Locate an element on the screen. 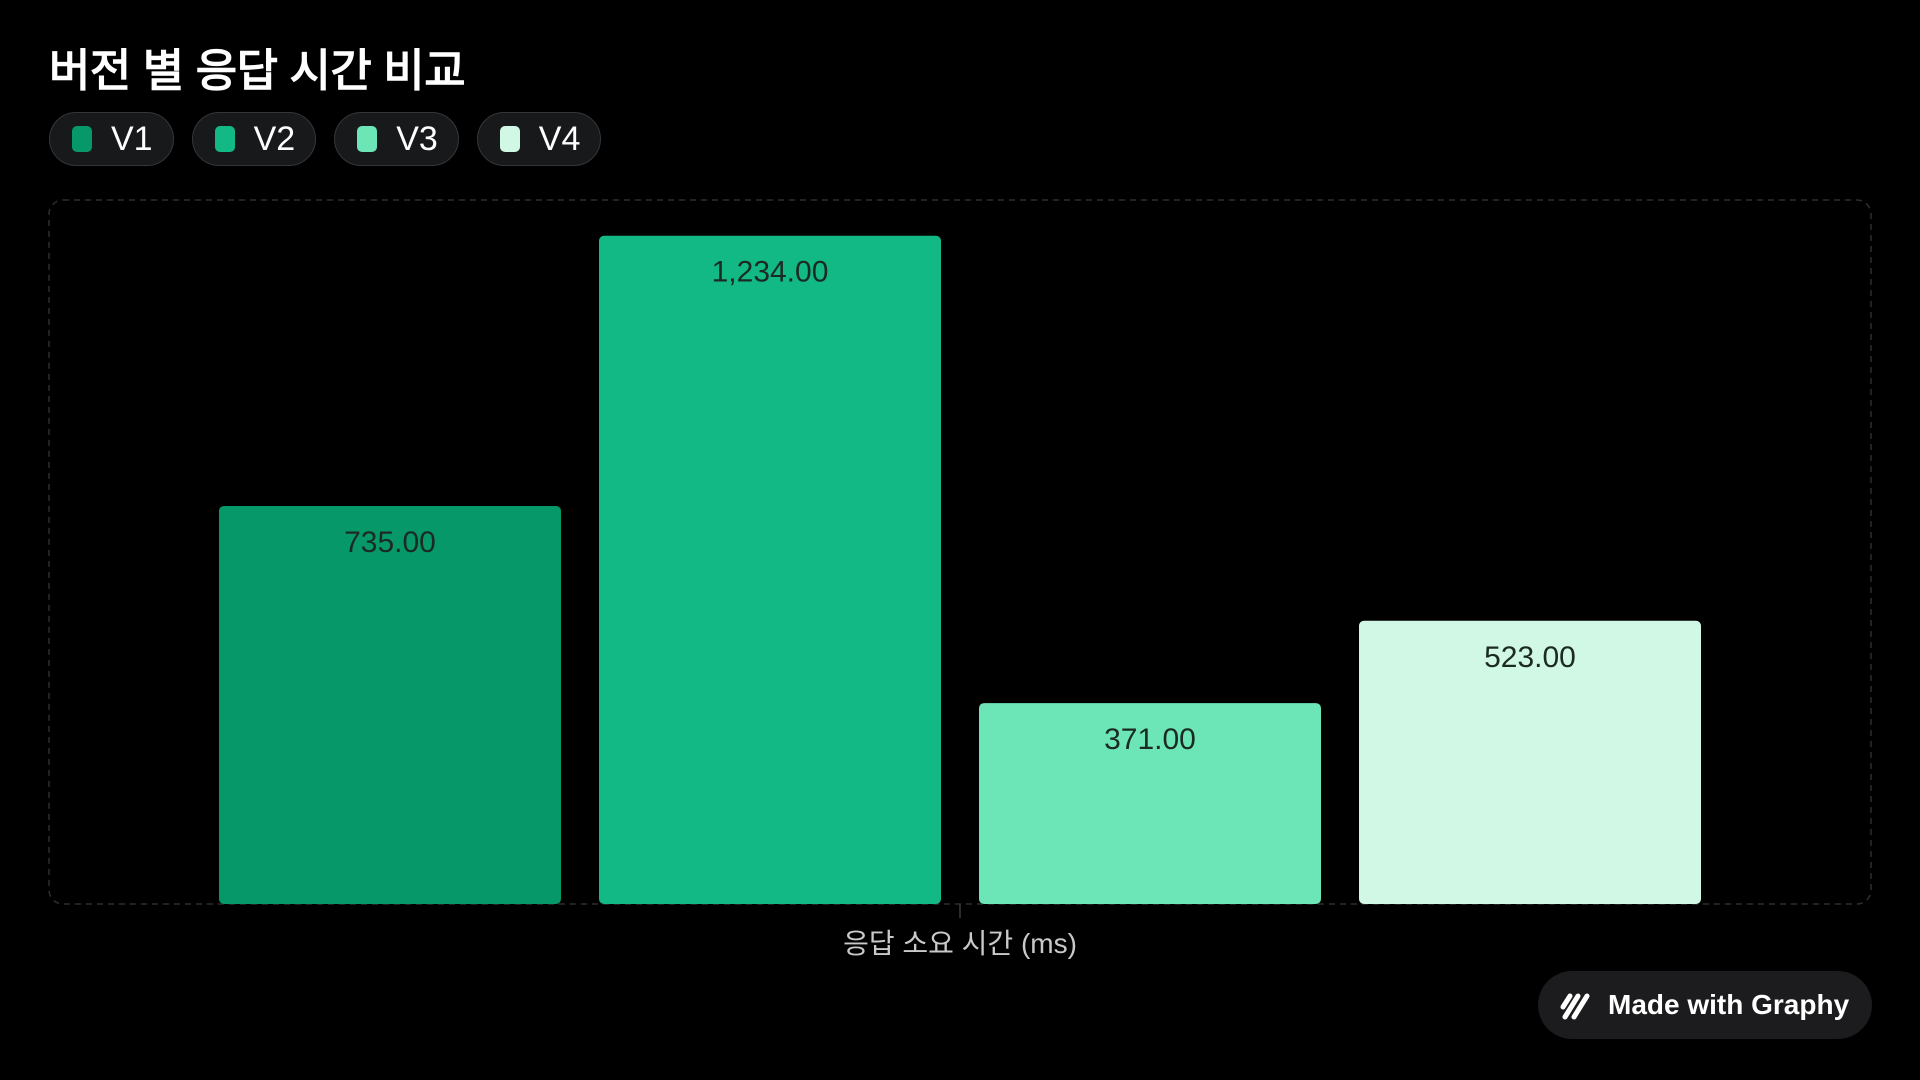 The height and width of the screenshot is (1080, 1920). legend-item-v1: V1 is located at coordinates (111, 139).